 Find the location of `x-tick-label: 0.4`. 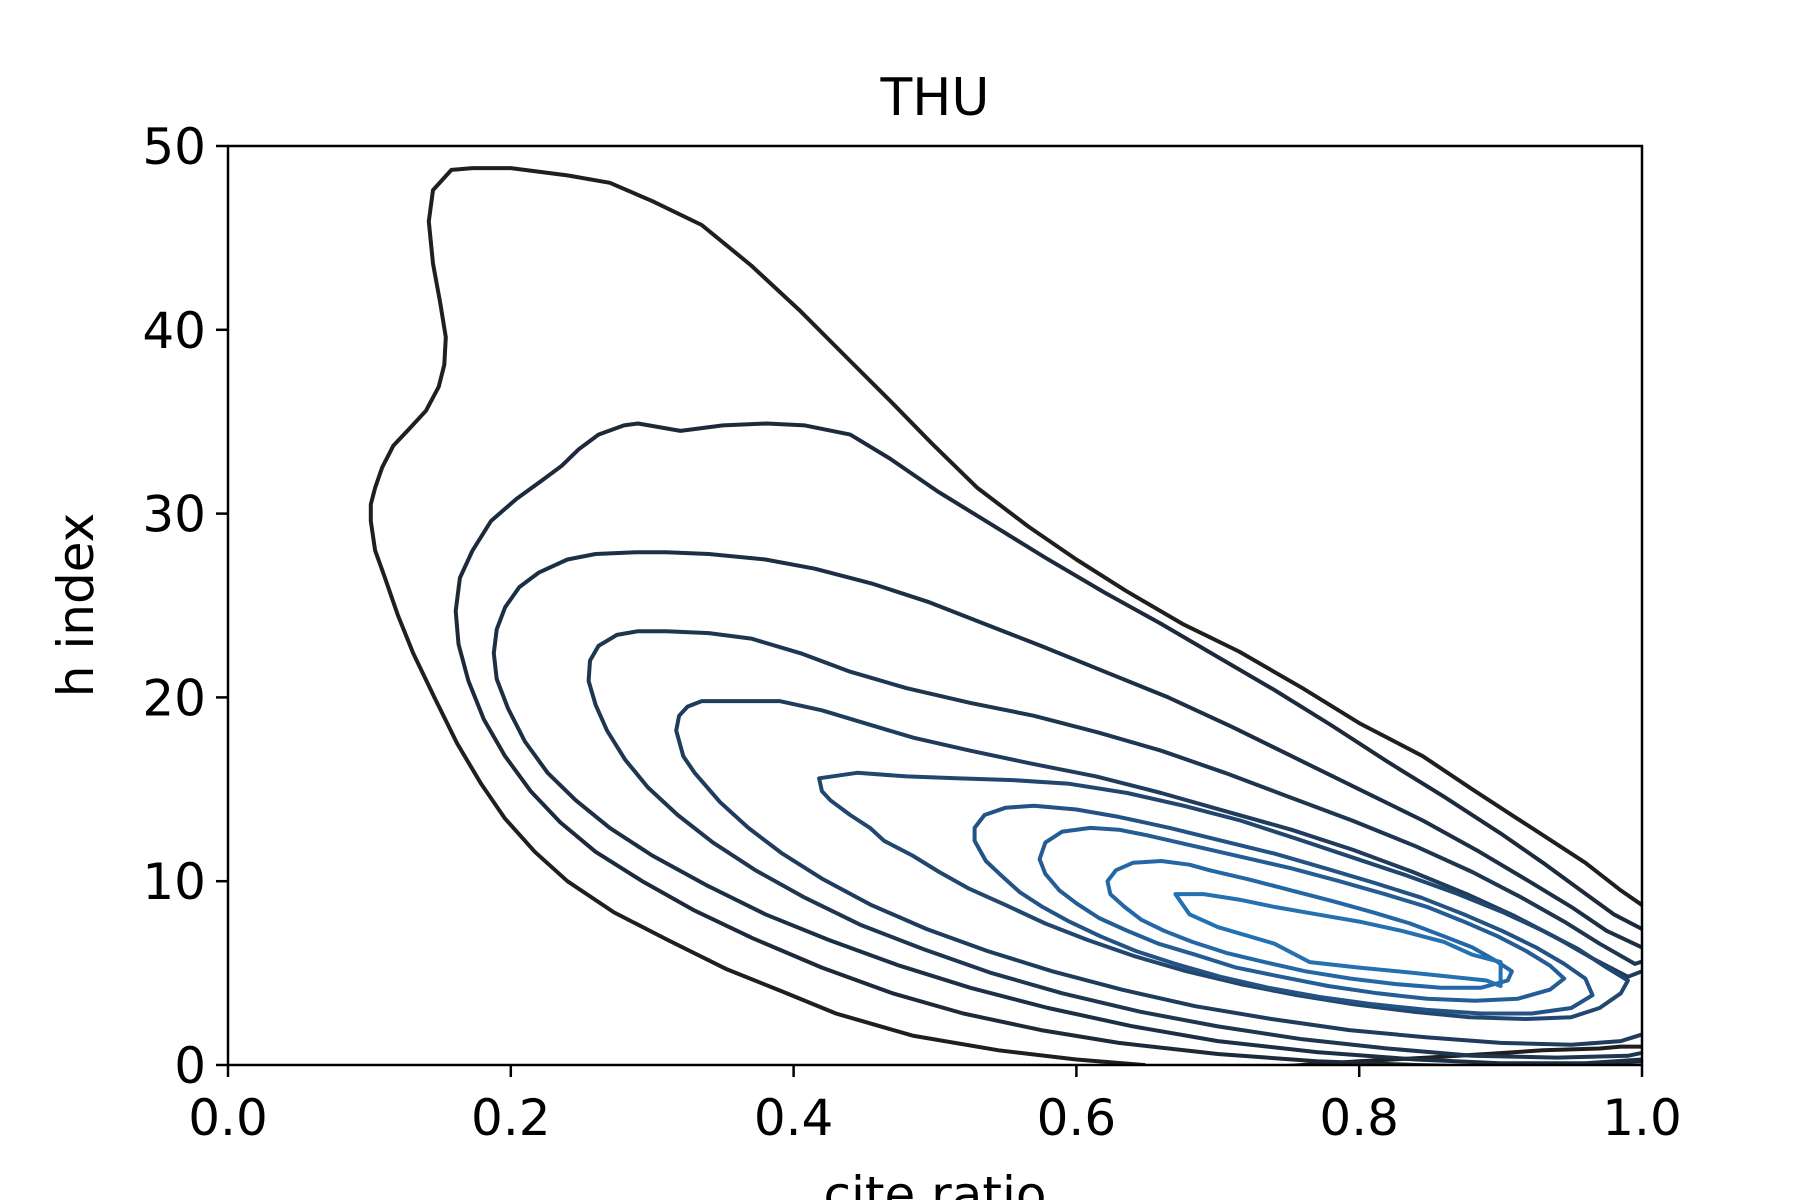

x-tick-label: 0.4 is located at coordinates (794, 1118).